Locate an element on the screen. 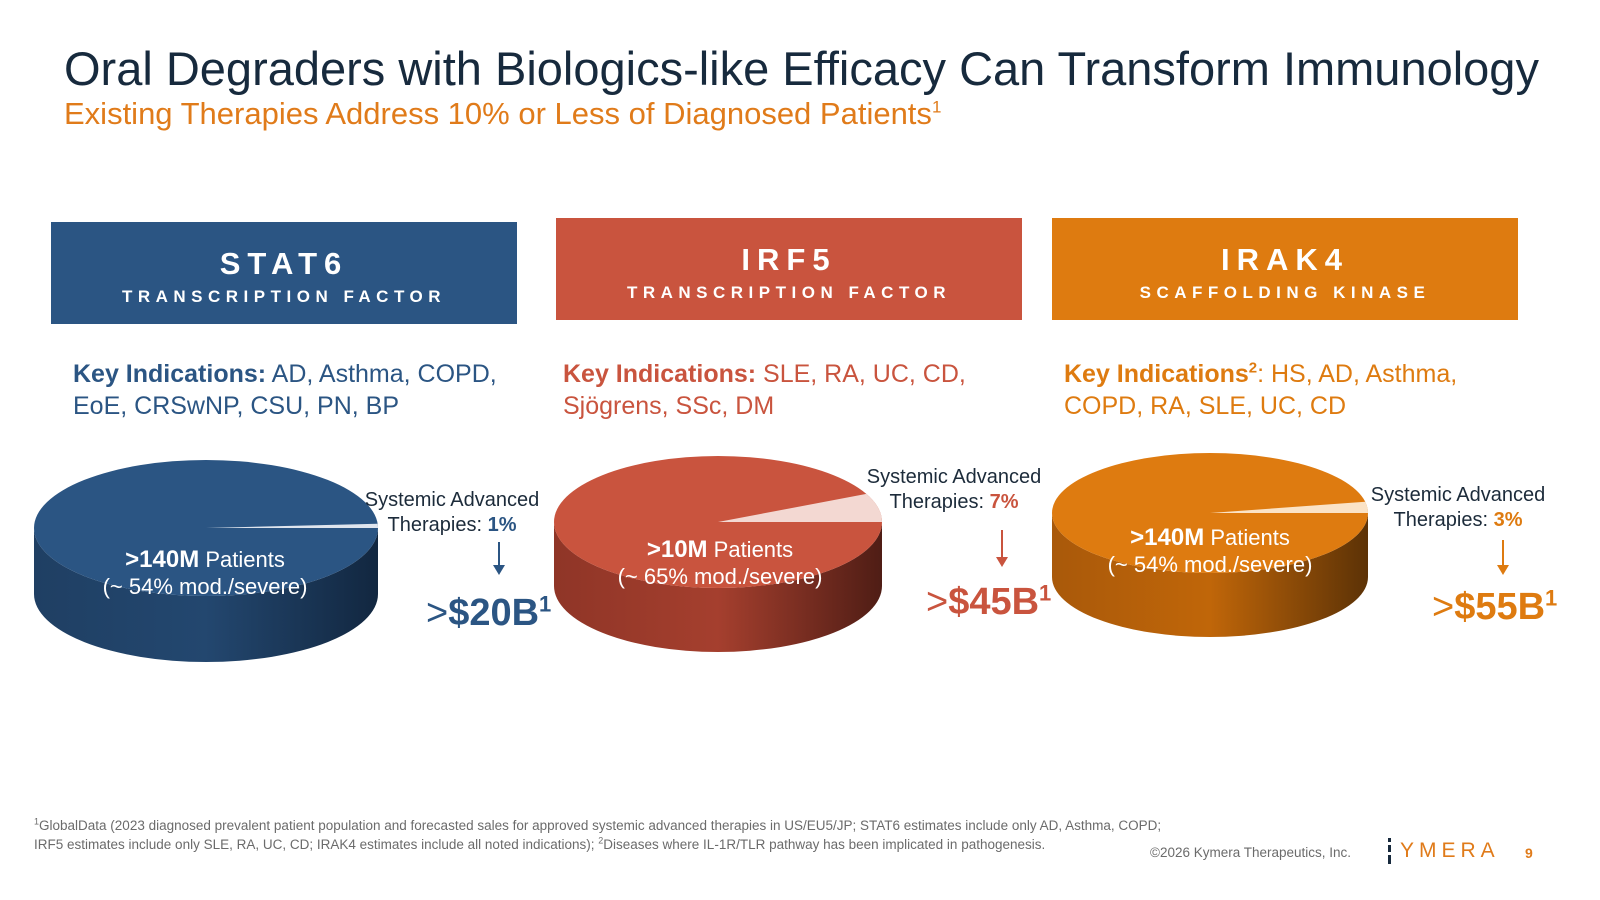 This screenshot has width=1600, height=900. irak4-pie-side is located at coordinates (1210, 575).